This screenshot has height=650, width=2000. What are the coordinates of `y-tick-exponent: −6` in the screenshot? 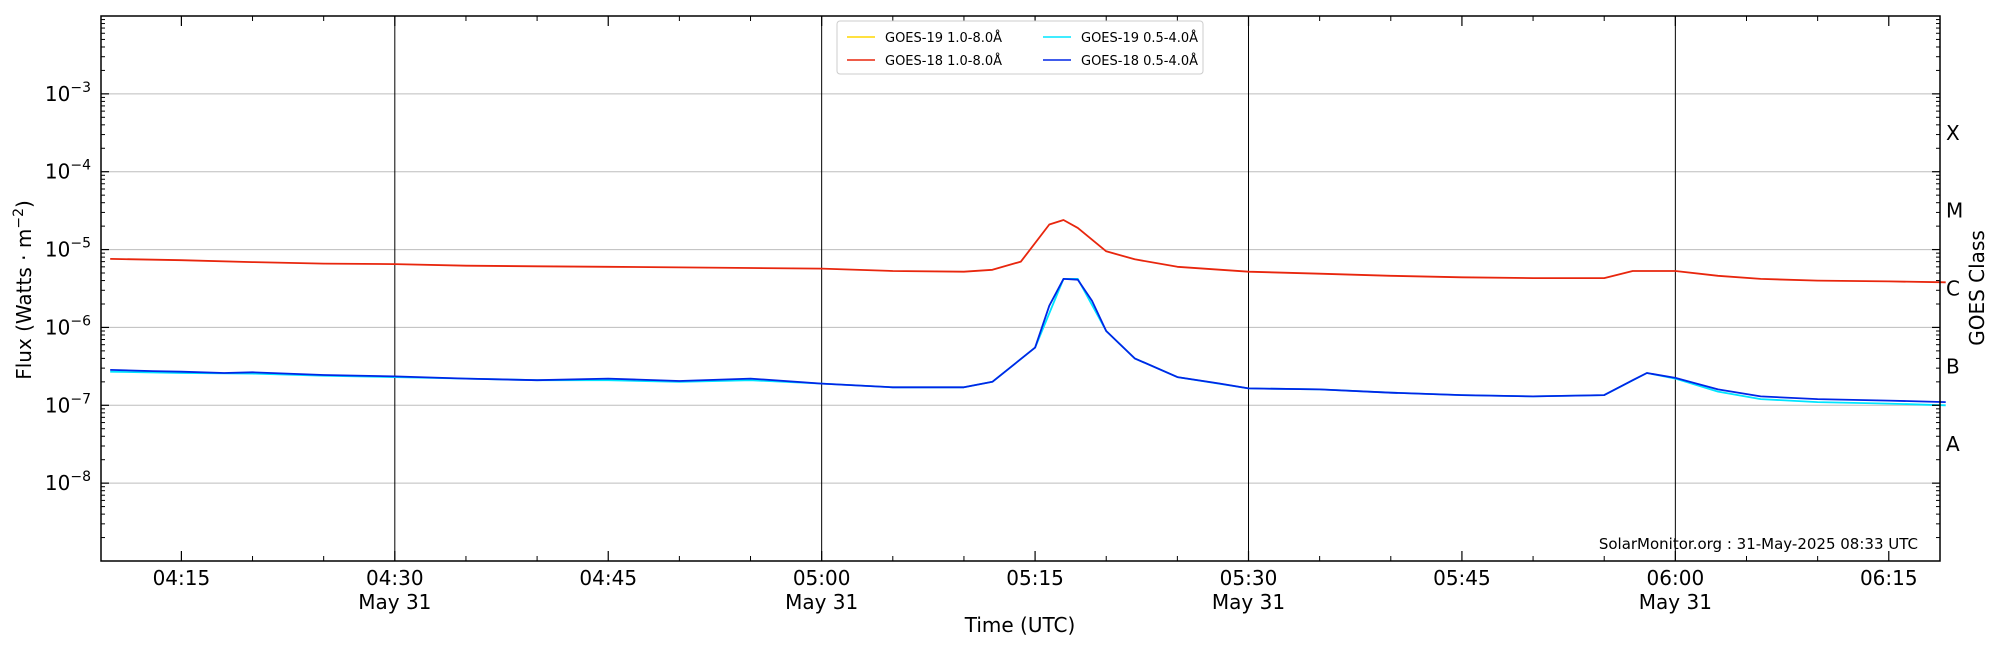 It's located at (80, 321).